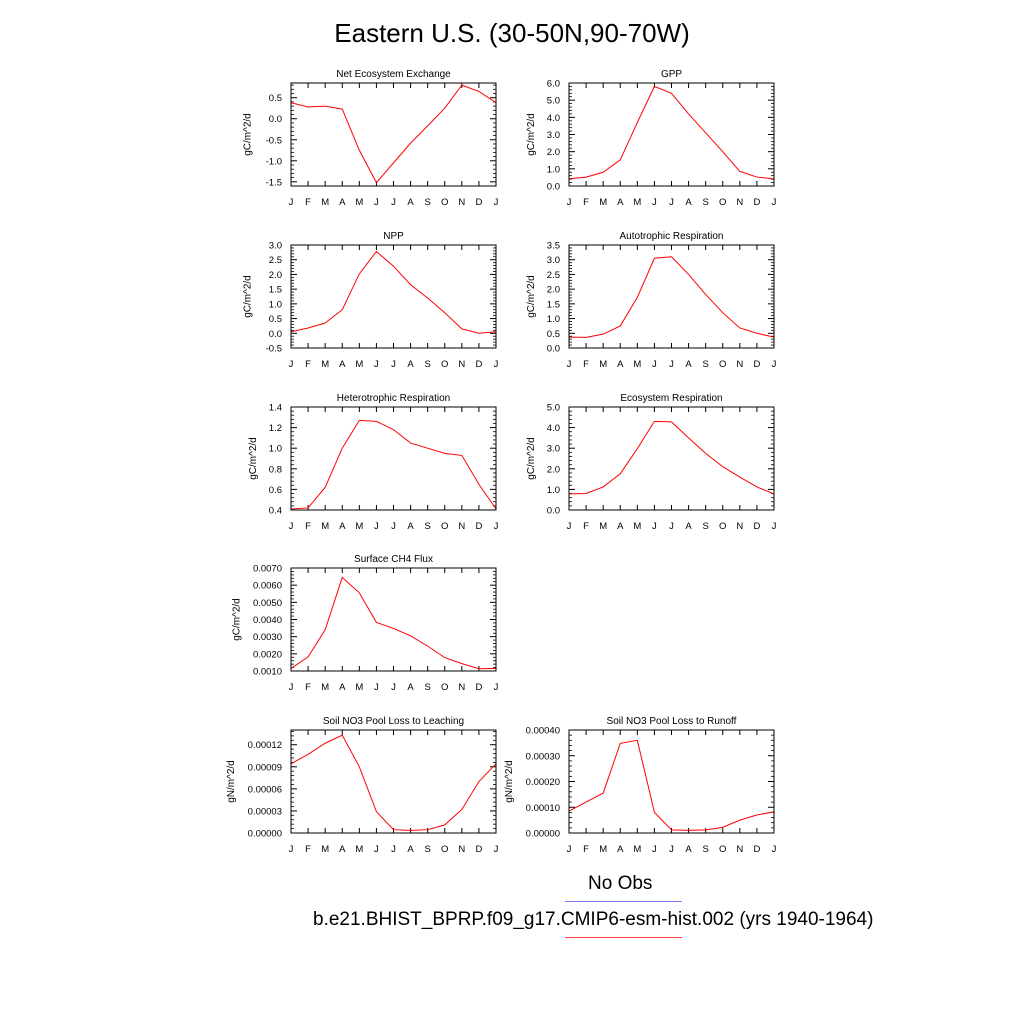 Image resolution: width=1024 pixels, height=1024 pixels. Describe the element at coordinates (509, 781) in the screenshot. I see `y-axis-label: gN/m^2/d` at that location.